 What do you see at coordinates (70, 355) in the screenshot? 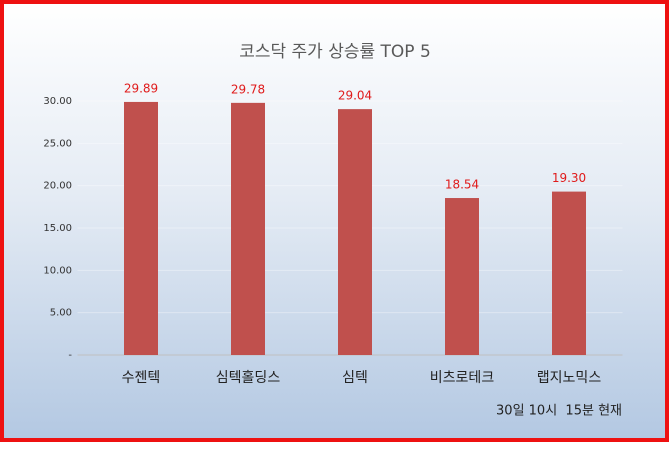
I see `y-tick-label: -` at bounding box center [70, 355].